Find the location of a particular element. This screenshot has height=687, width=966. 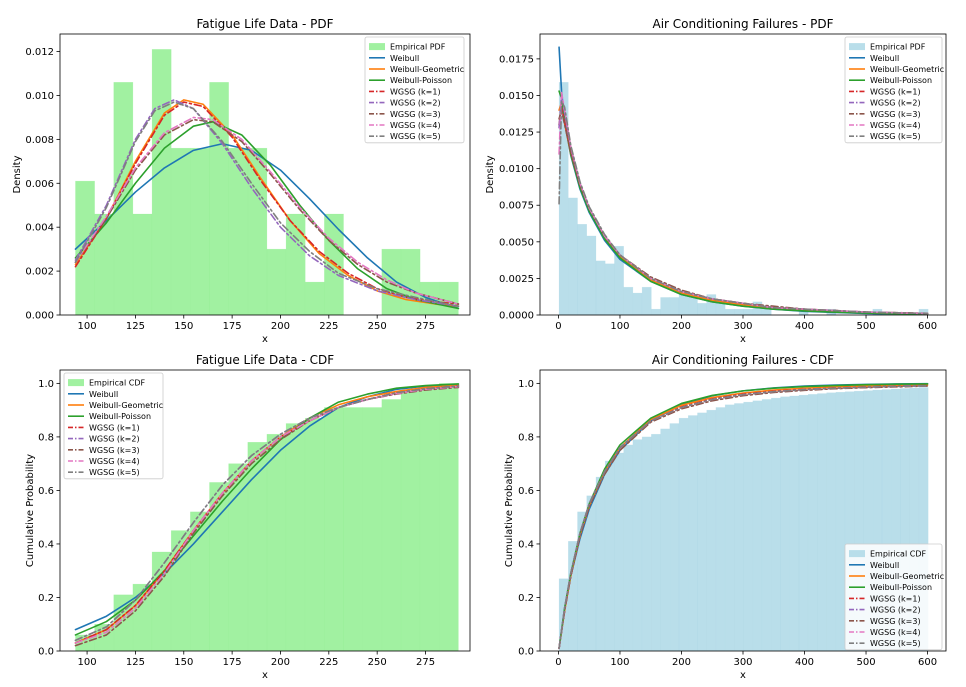

y-tick-label: 0.0100 is located at coordinates (516, 169).